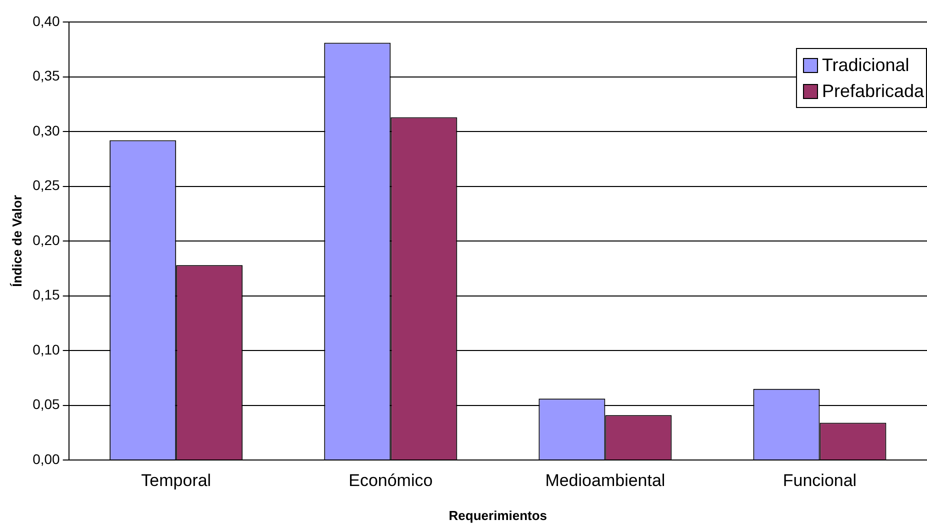  Describe the element at coordinates (390, 480) in the screenshot. I see `x-tick-label: Económico` at that location.